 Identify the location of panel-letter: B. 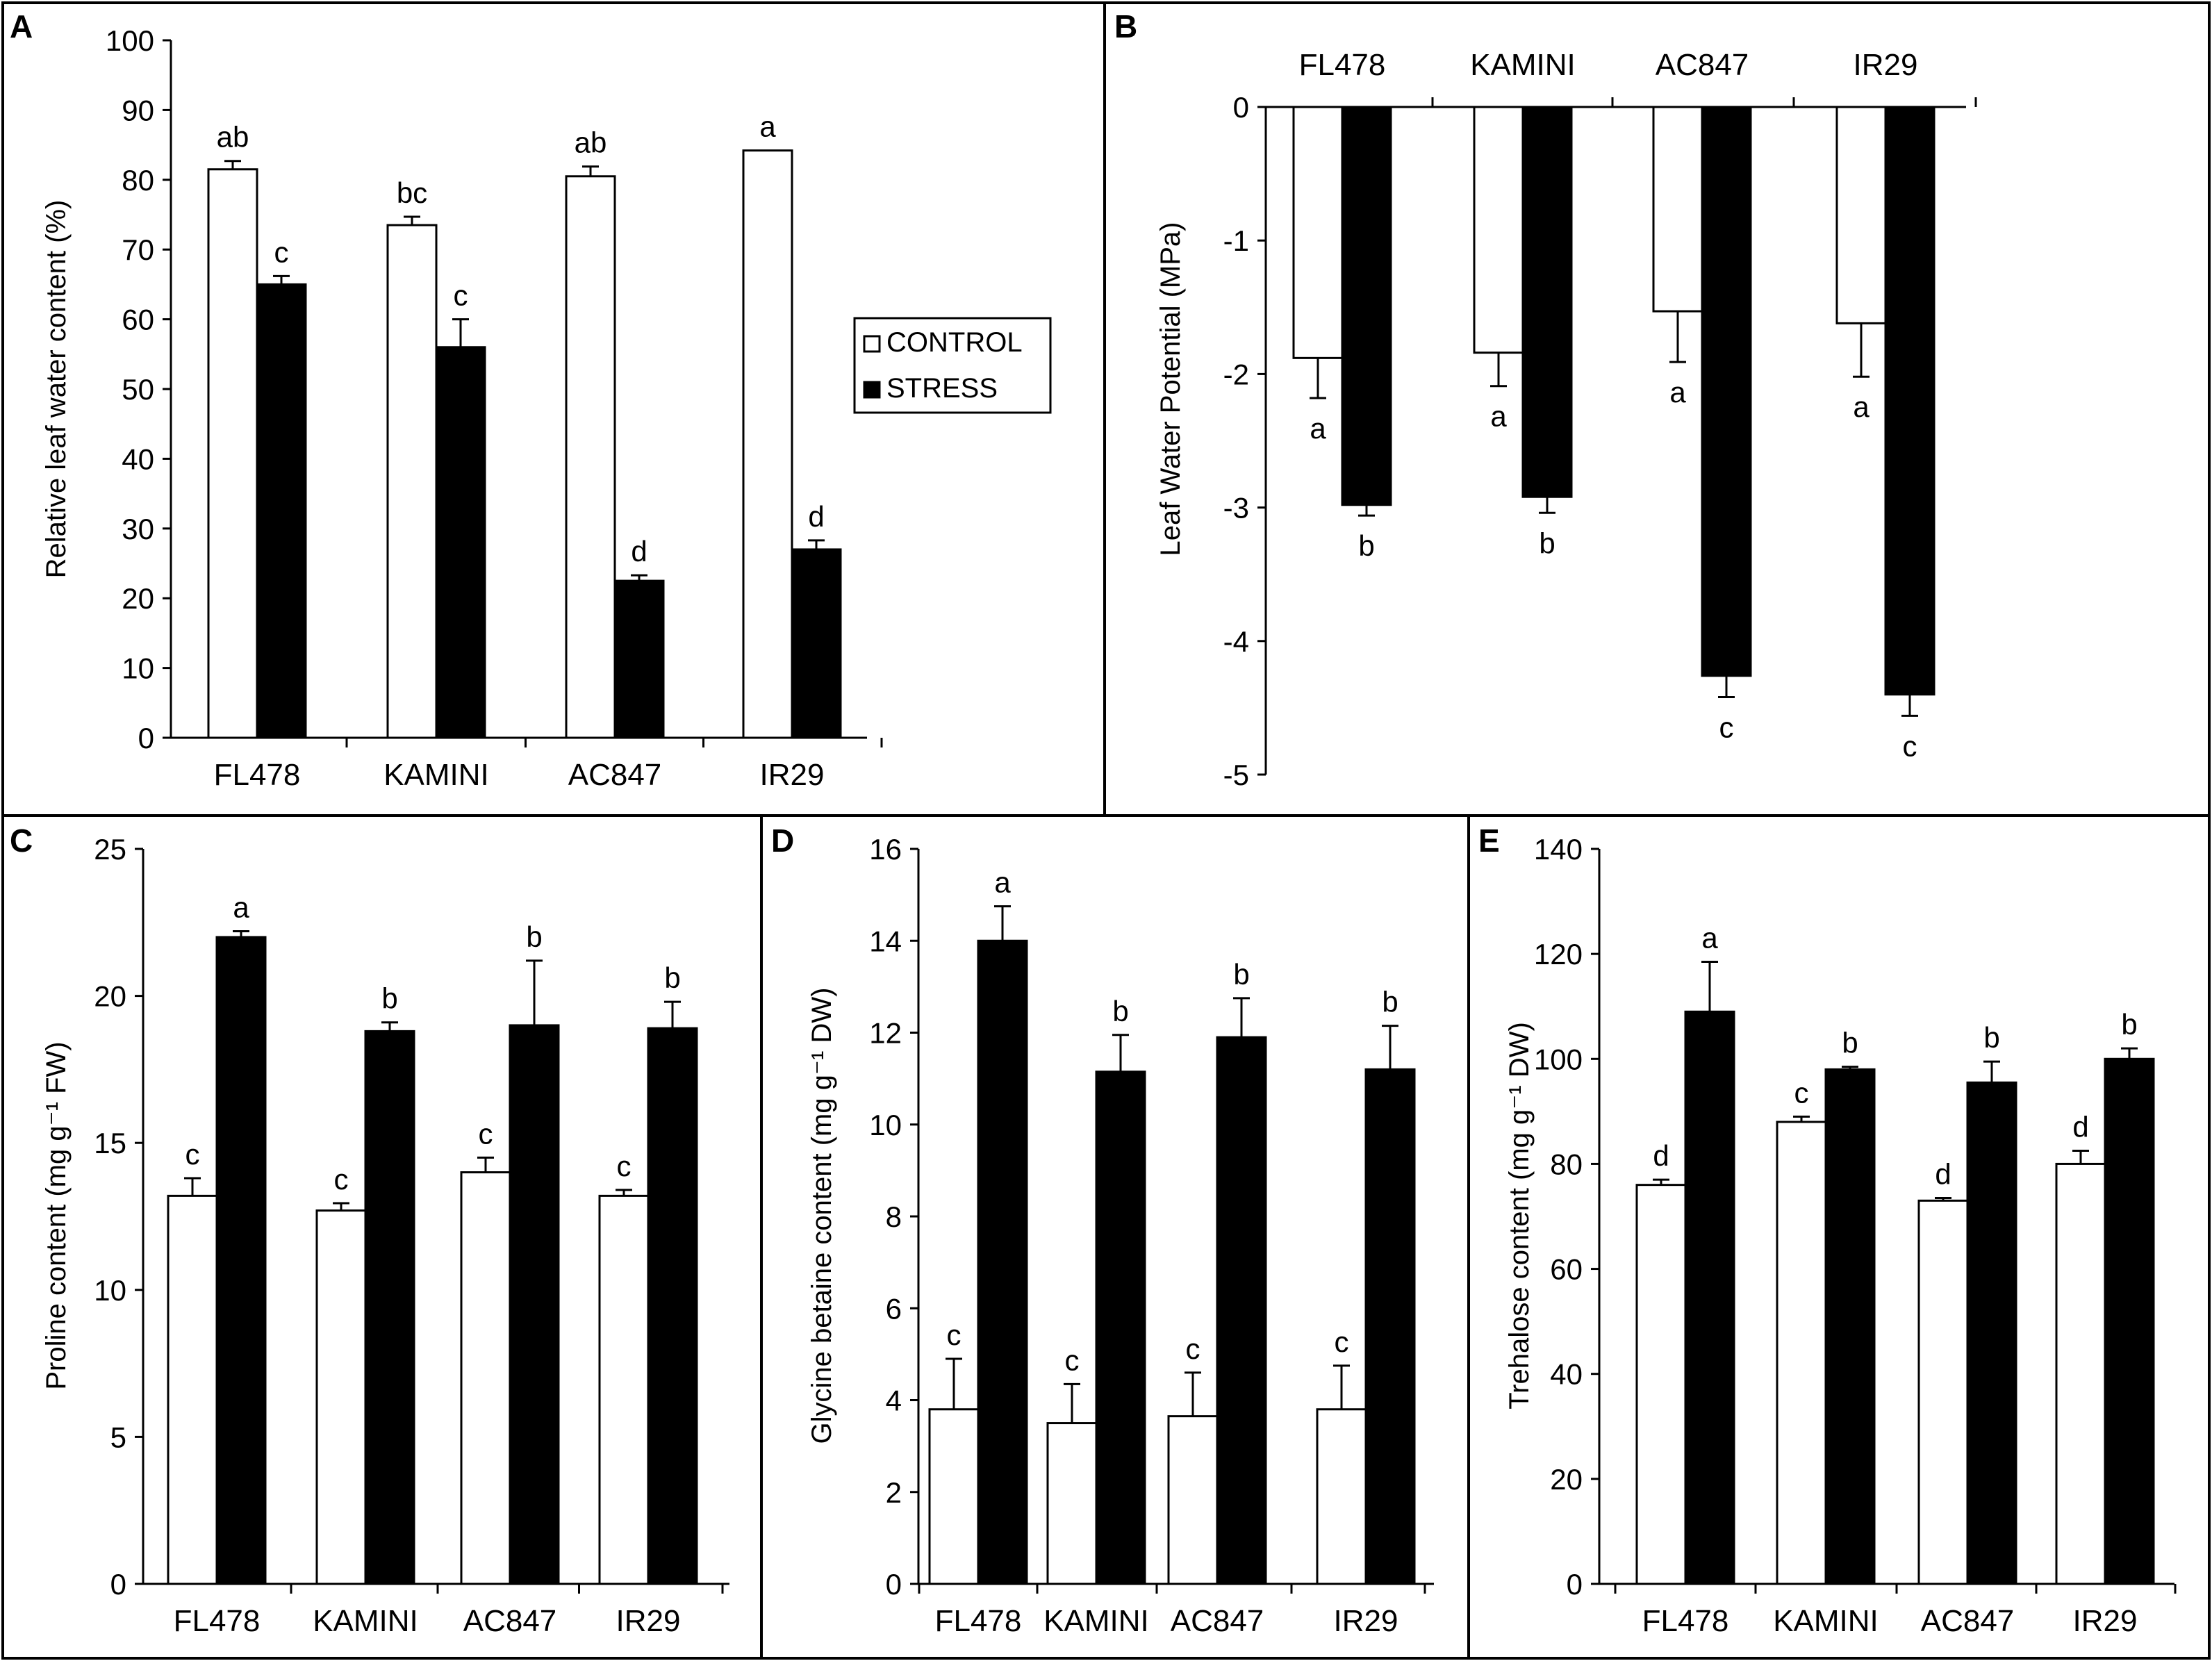
(1125, 26).